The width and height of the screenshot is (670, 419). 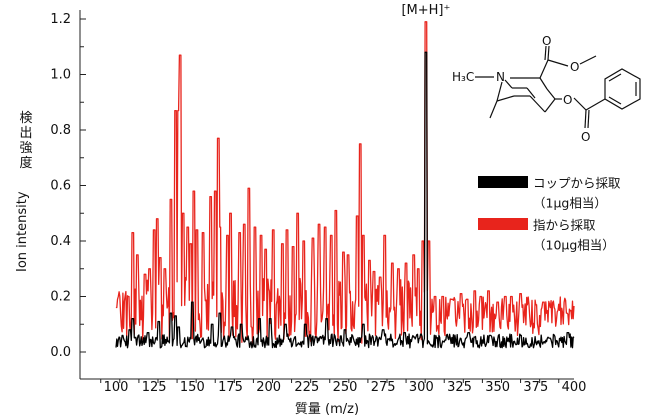 What do you see at coordinates (500, 77) in the screenshot?
I see `structure-label-nitrogen: N` at bounding box center [500, 77].